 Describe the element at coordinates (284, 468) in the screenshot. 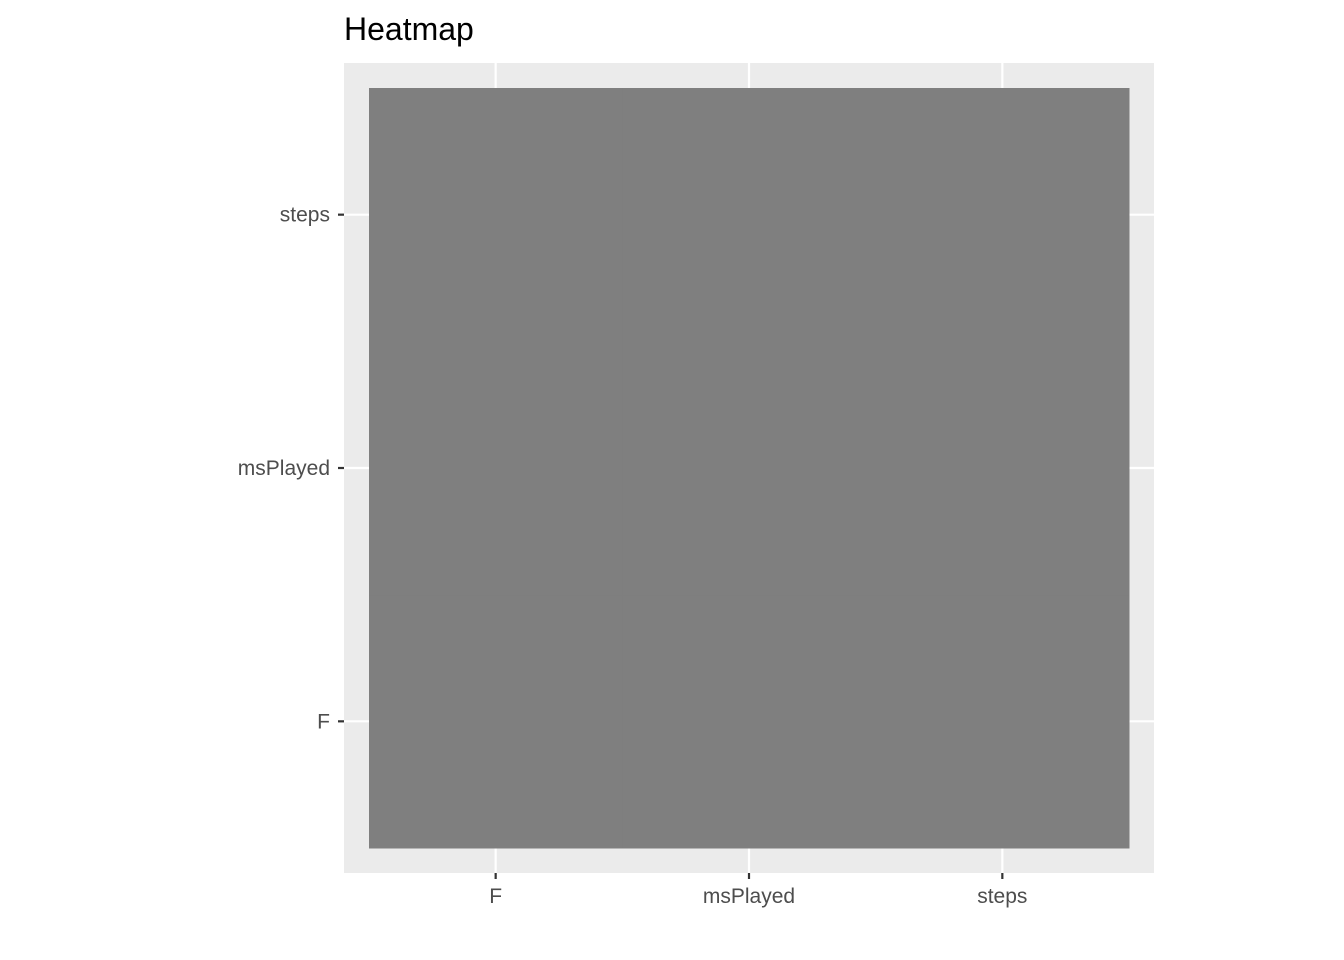

I see `y-tick-label: msPlayed` at that location.